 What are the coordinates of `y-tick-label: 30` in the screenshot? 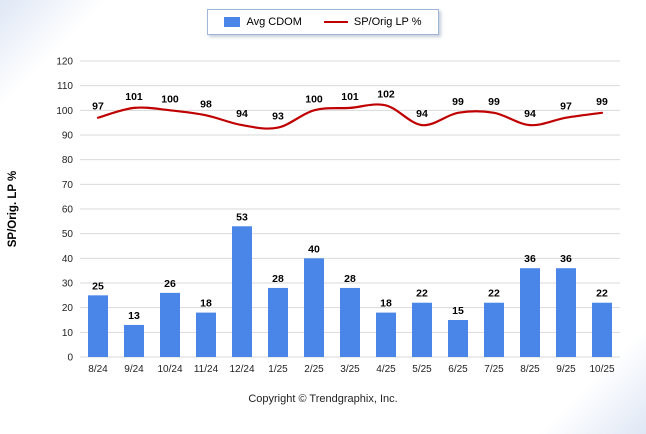 It's located at (68, 284).